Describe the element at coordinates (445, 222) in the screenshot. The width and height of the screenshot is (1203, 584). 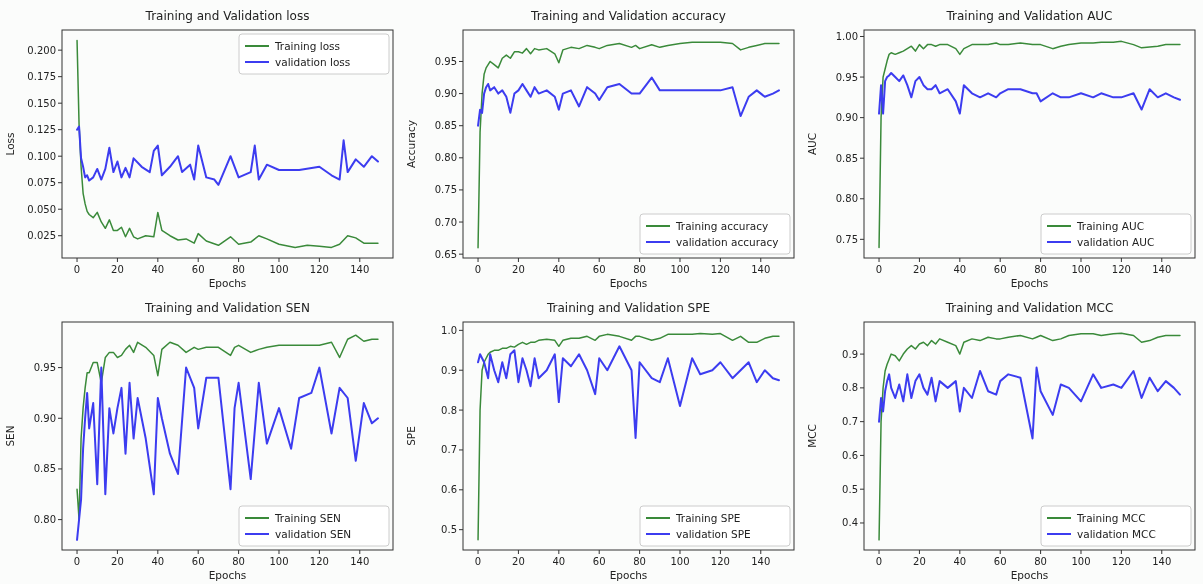
I see `y-tick-label: 0.70` at that location.